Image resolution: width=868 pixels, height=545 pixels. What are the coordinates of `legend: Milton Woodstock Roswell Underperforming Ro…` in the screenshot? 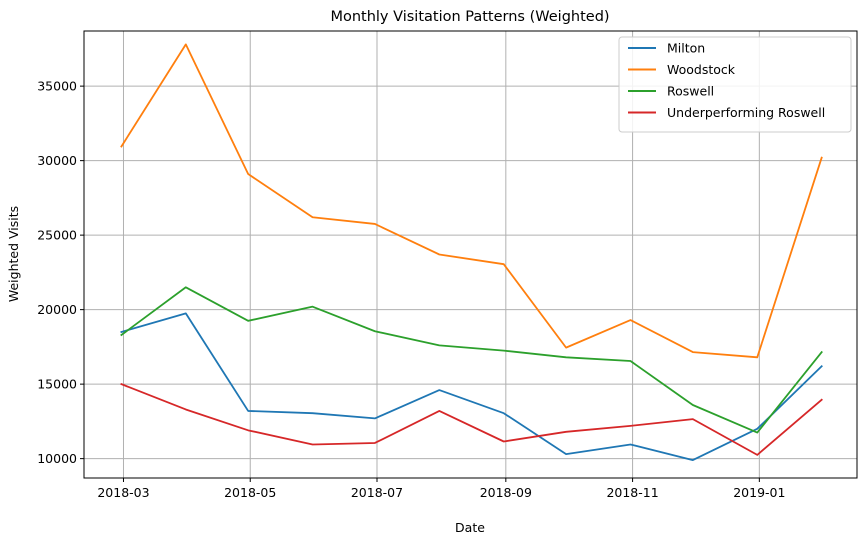 It's located at (735, 84).